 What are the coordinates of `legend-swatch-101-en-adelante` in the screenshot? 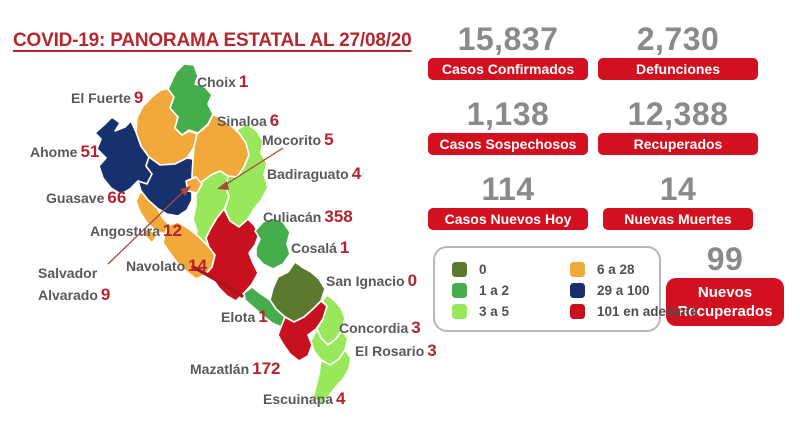 It's located at (577, 311).